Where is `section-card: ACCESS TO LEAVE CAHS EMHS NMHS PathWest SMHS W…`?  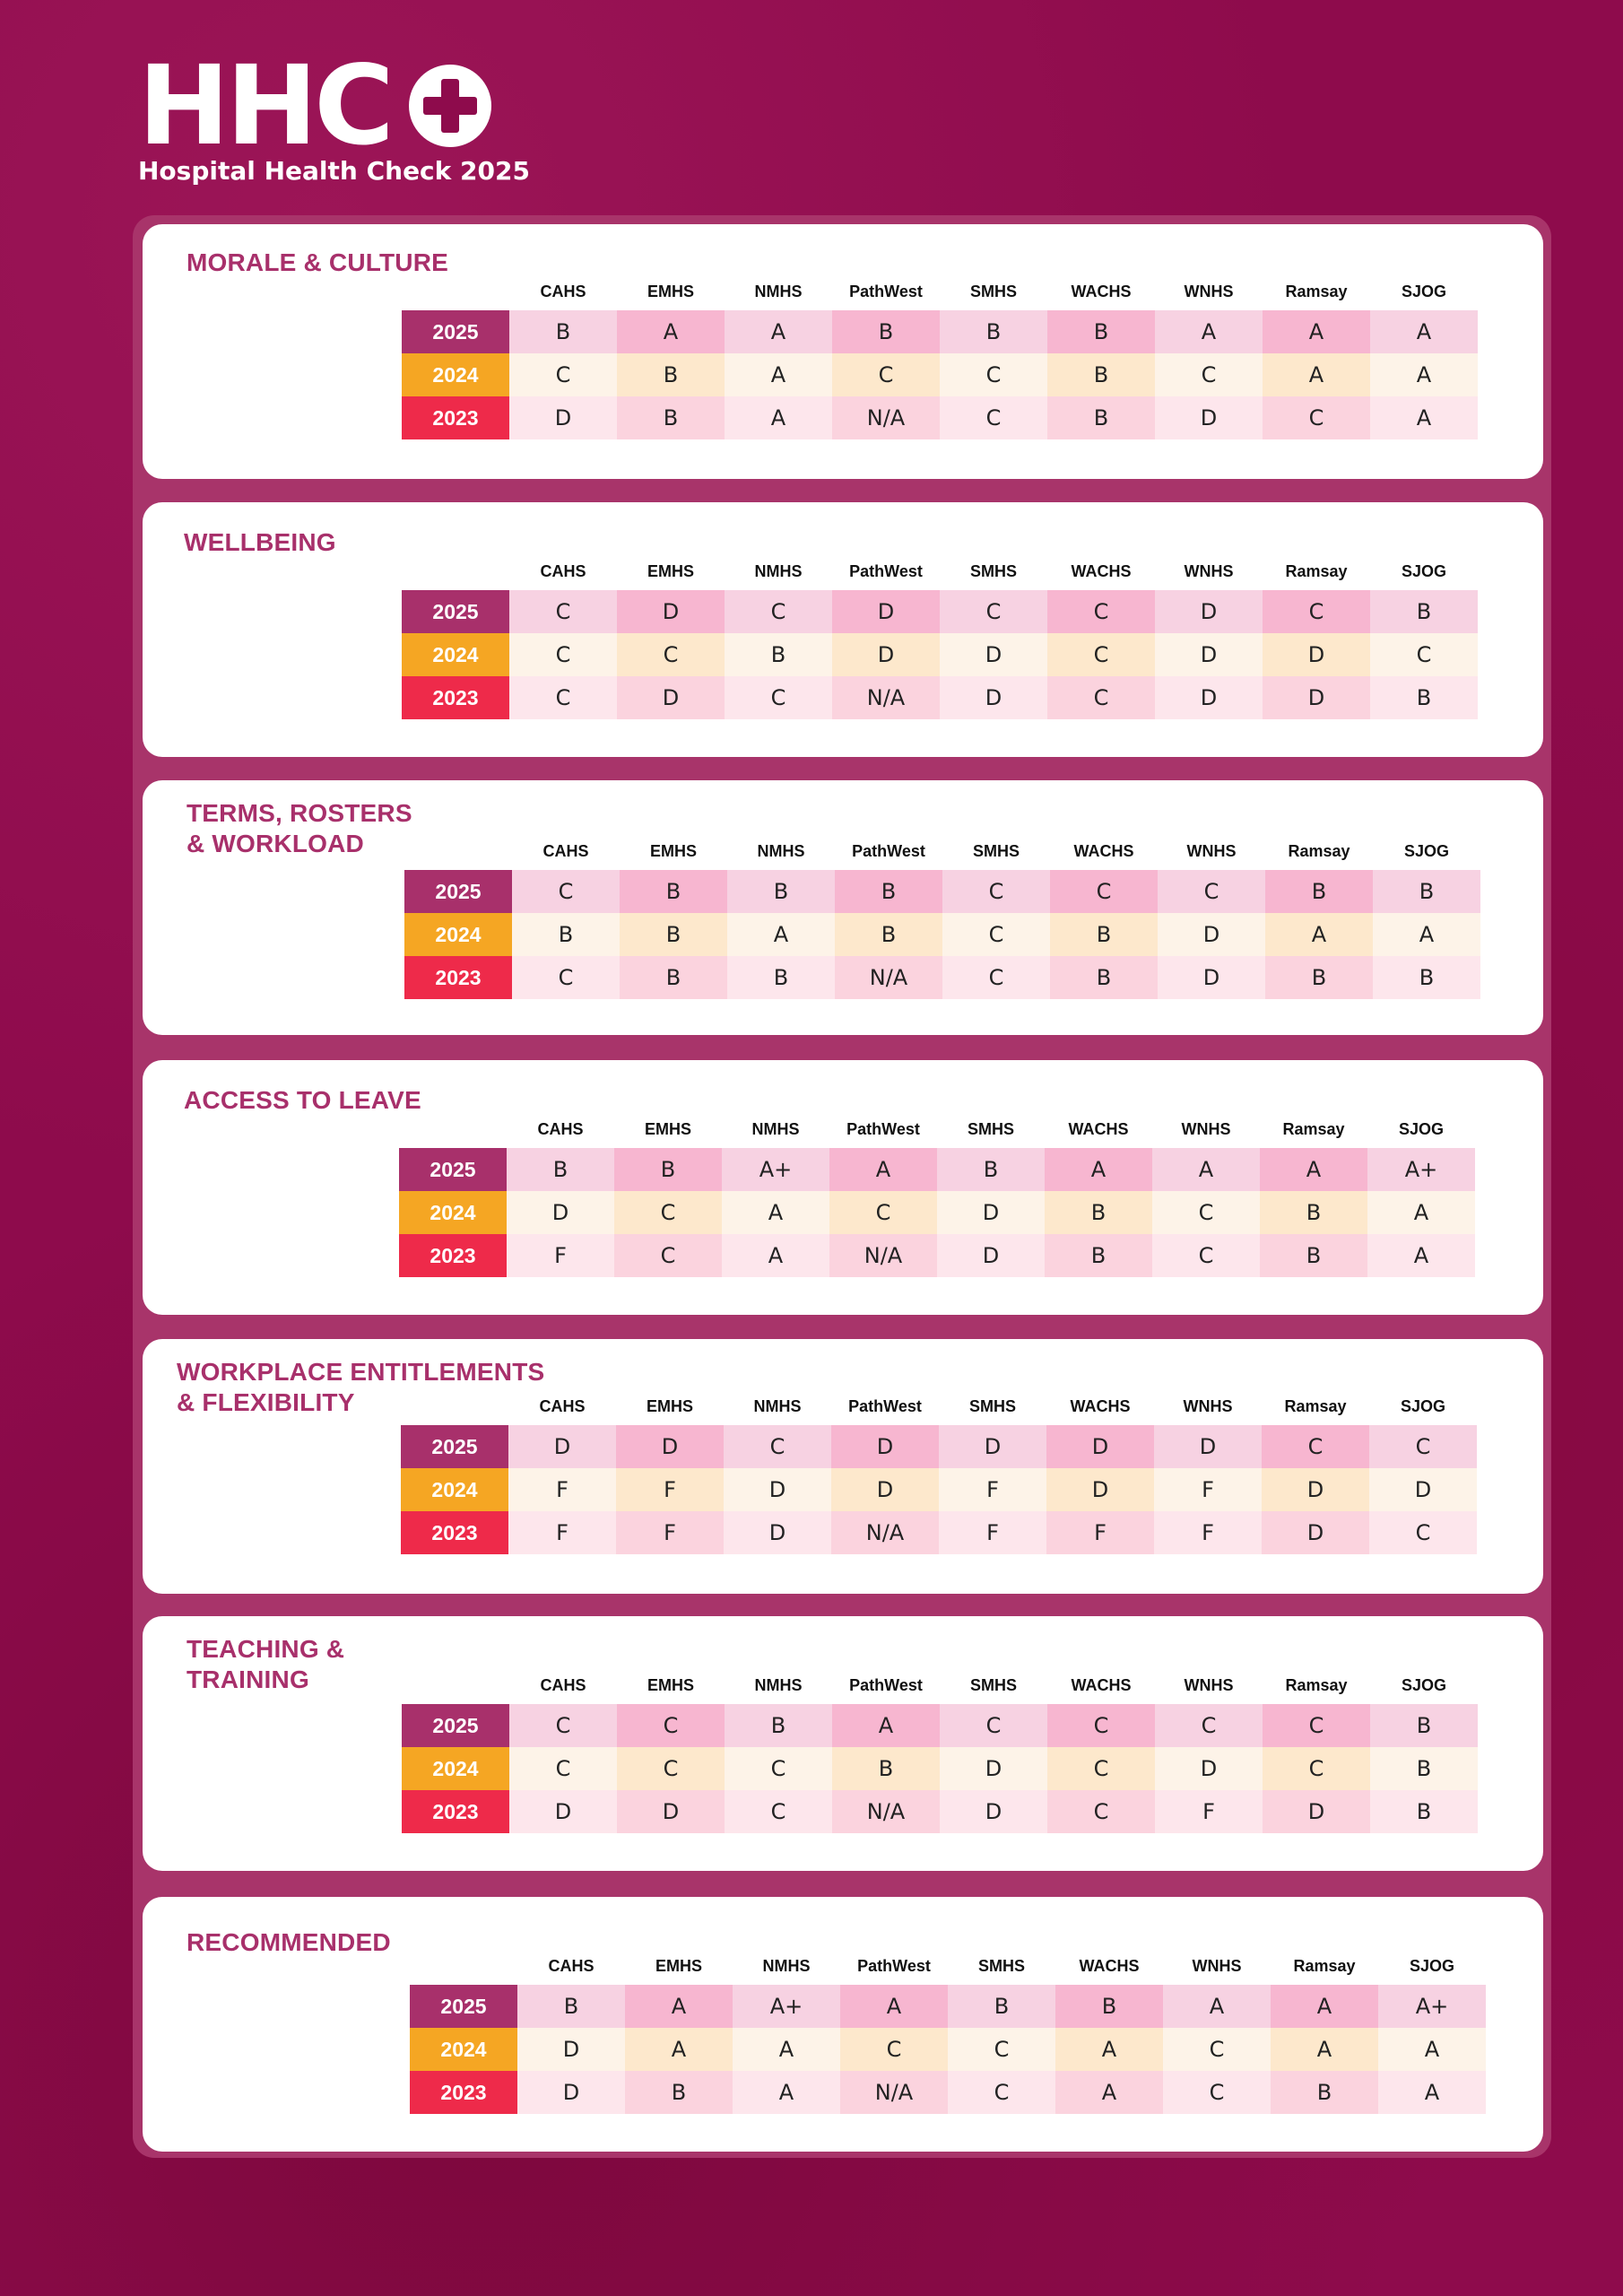 section-card: ACCESS TO LEAVE CAHS EMHS NMHS PathWest SMHS W… is located at coordinates (843, 1187).